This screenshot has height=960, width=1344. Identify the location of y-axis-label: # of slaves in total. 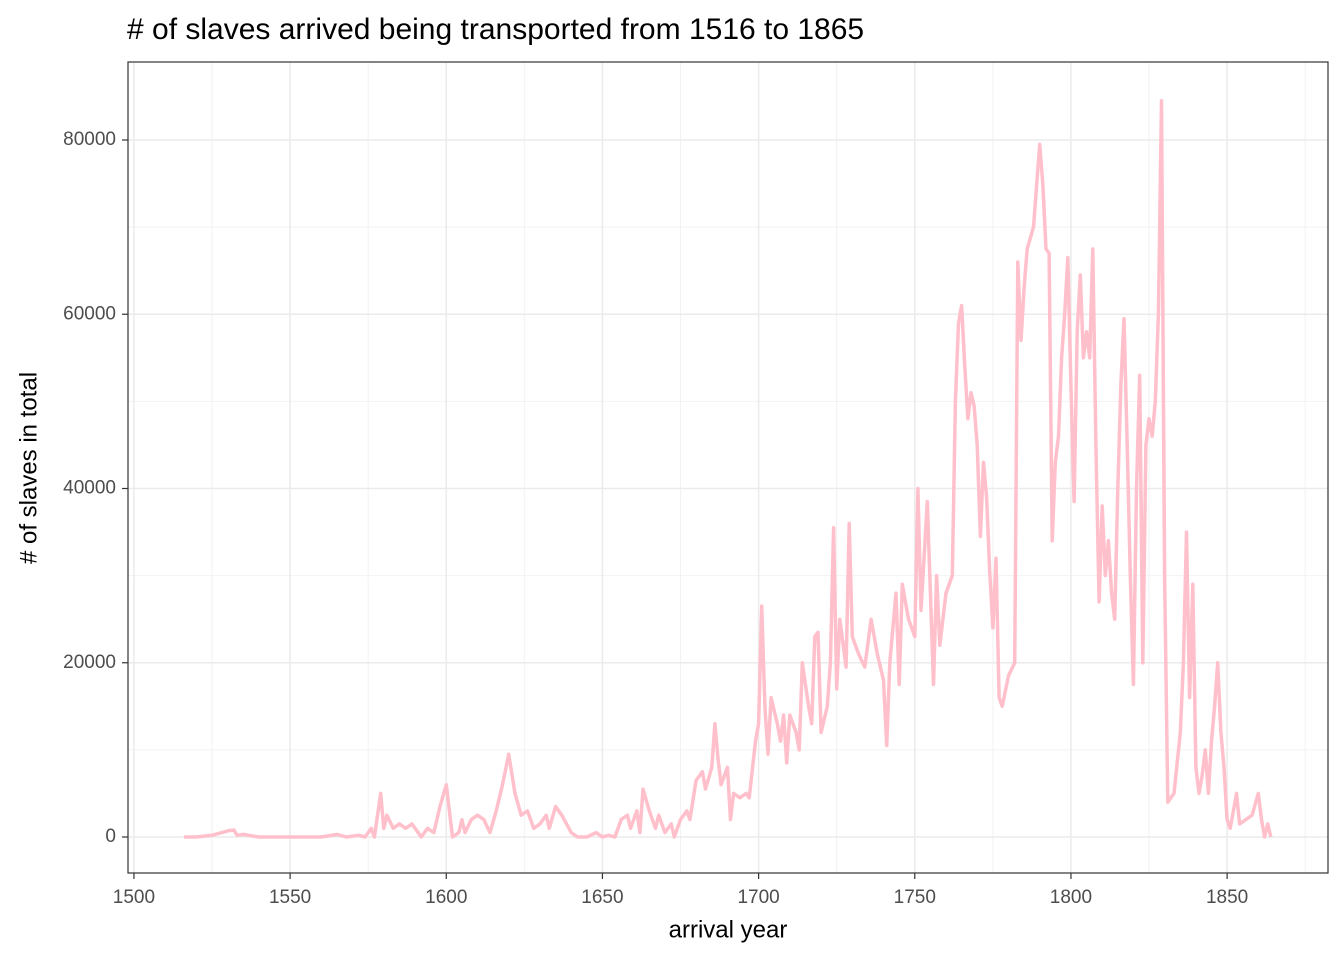
(28, 468).